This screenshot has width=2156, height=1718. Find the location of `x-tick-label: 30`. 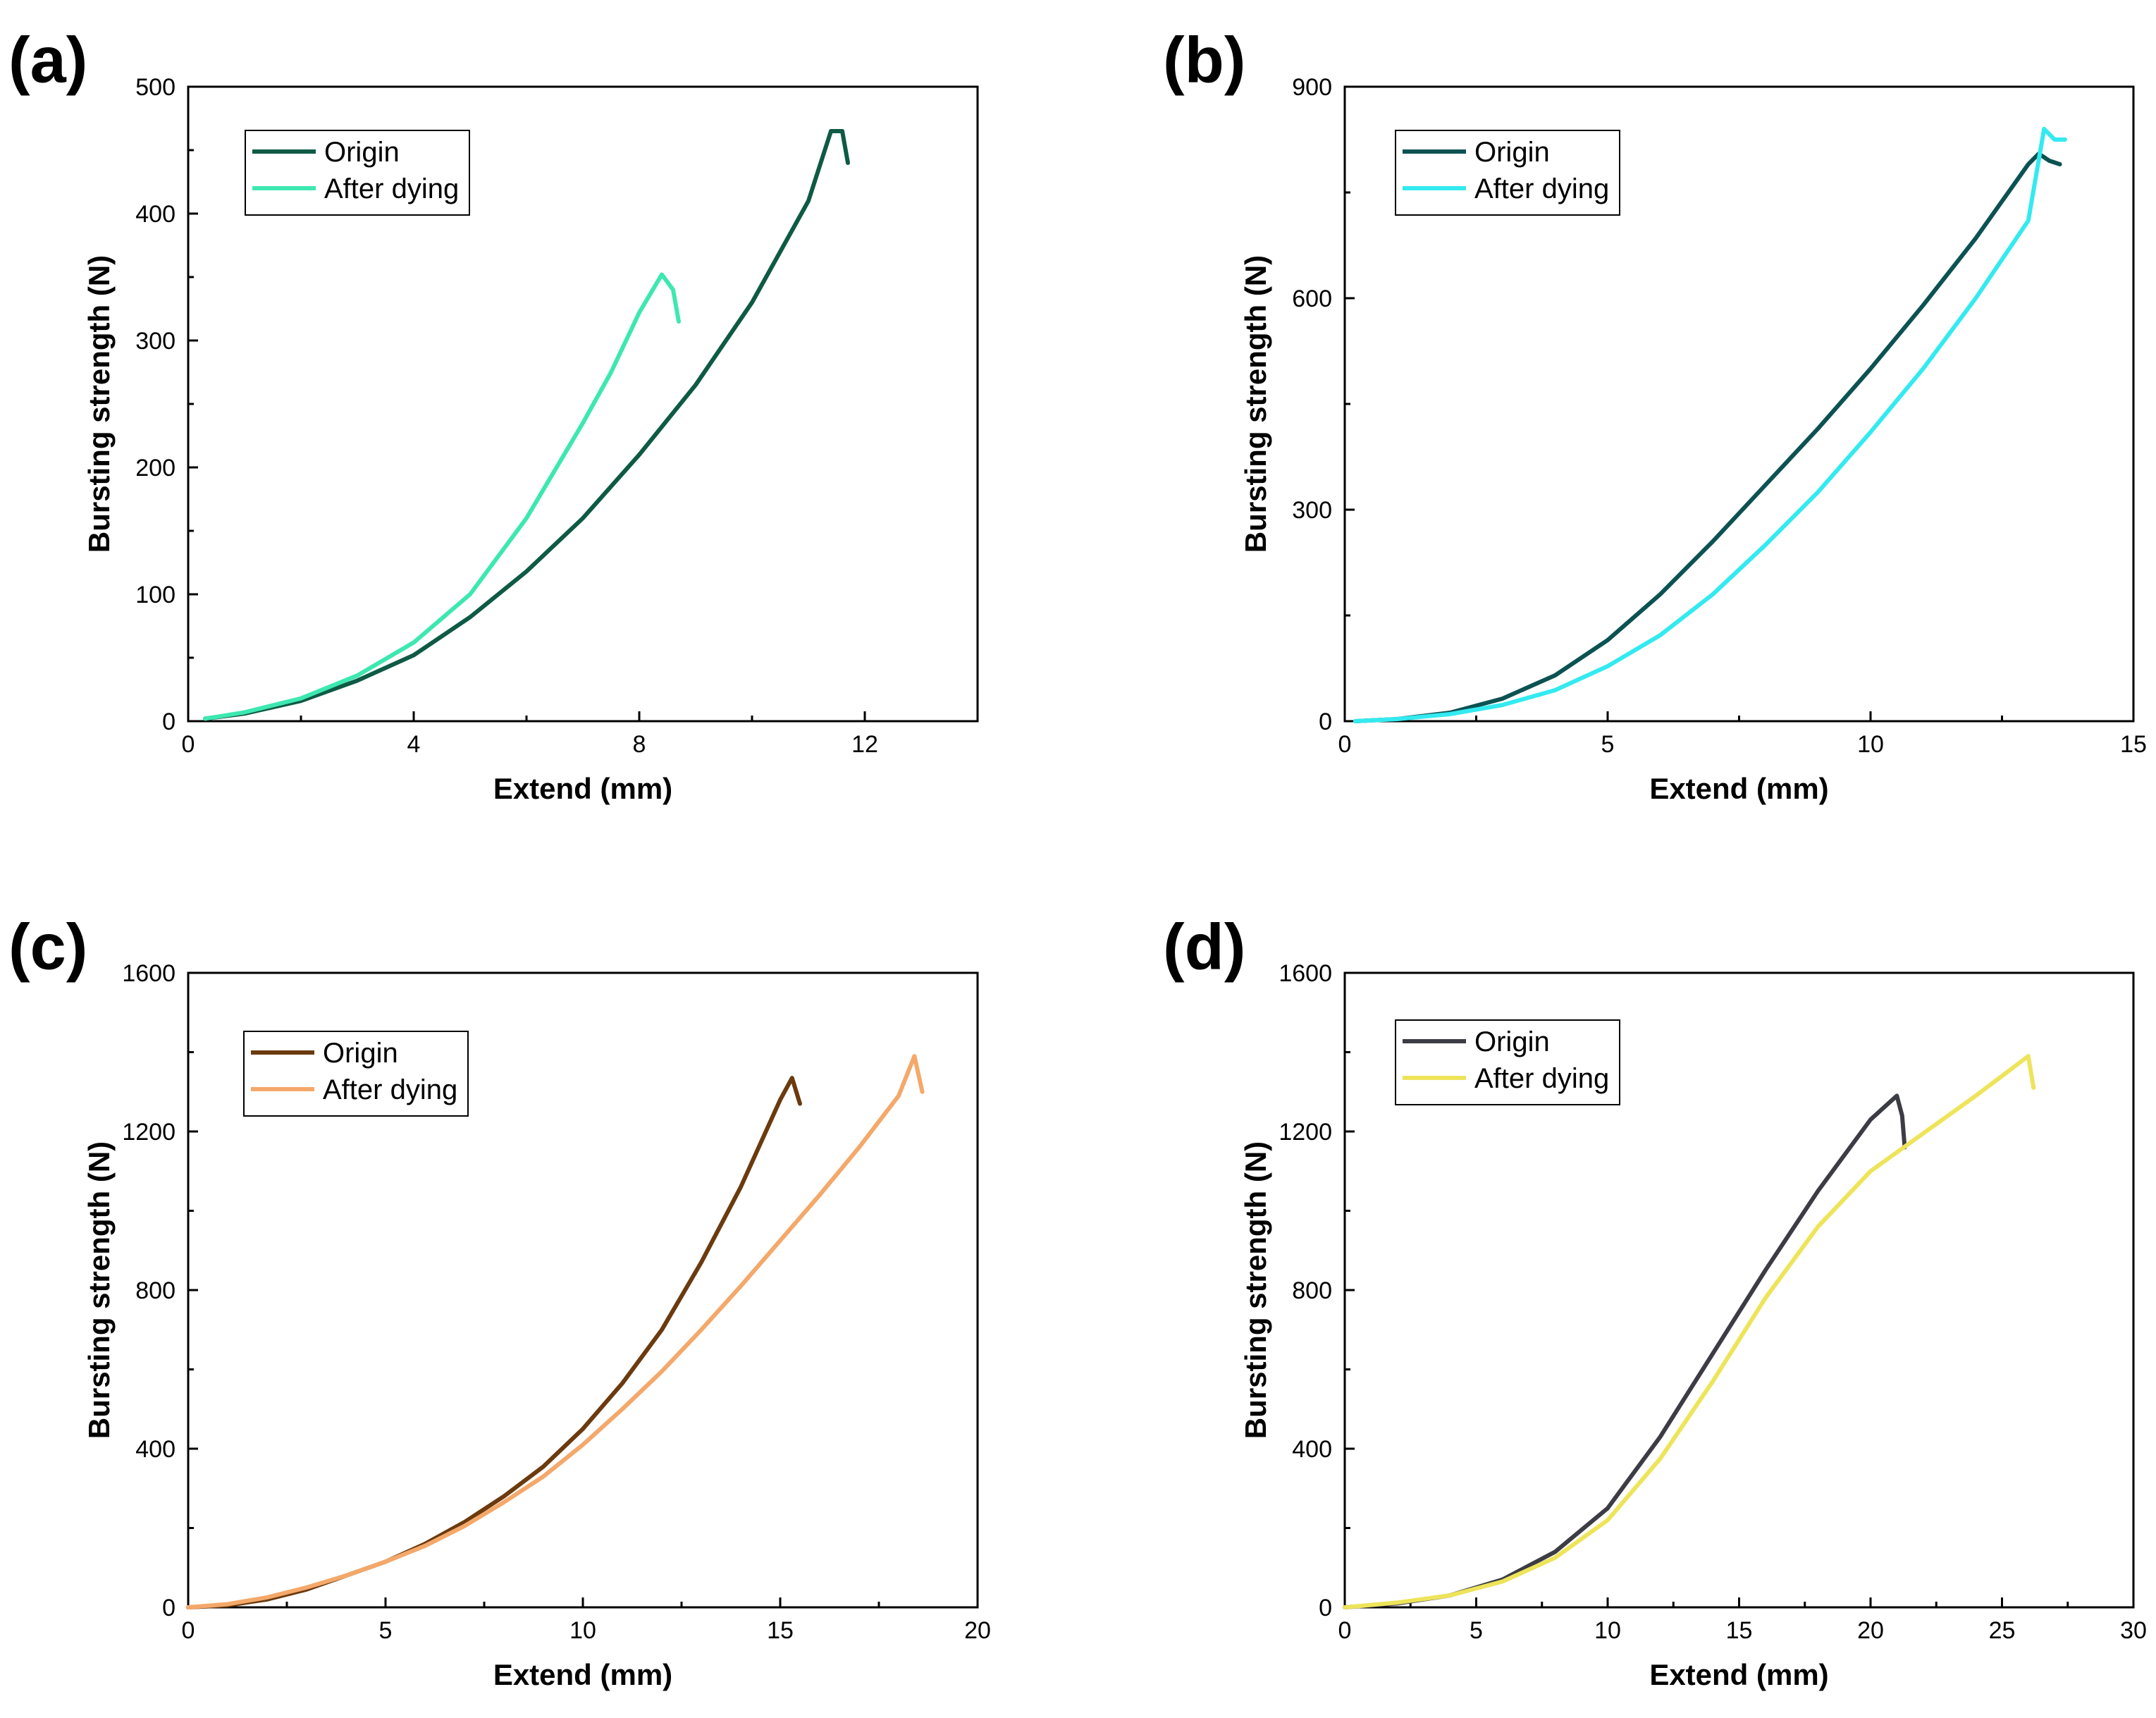

x-tick-label: 30 is located at coordinates (2133, 1630).